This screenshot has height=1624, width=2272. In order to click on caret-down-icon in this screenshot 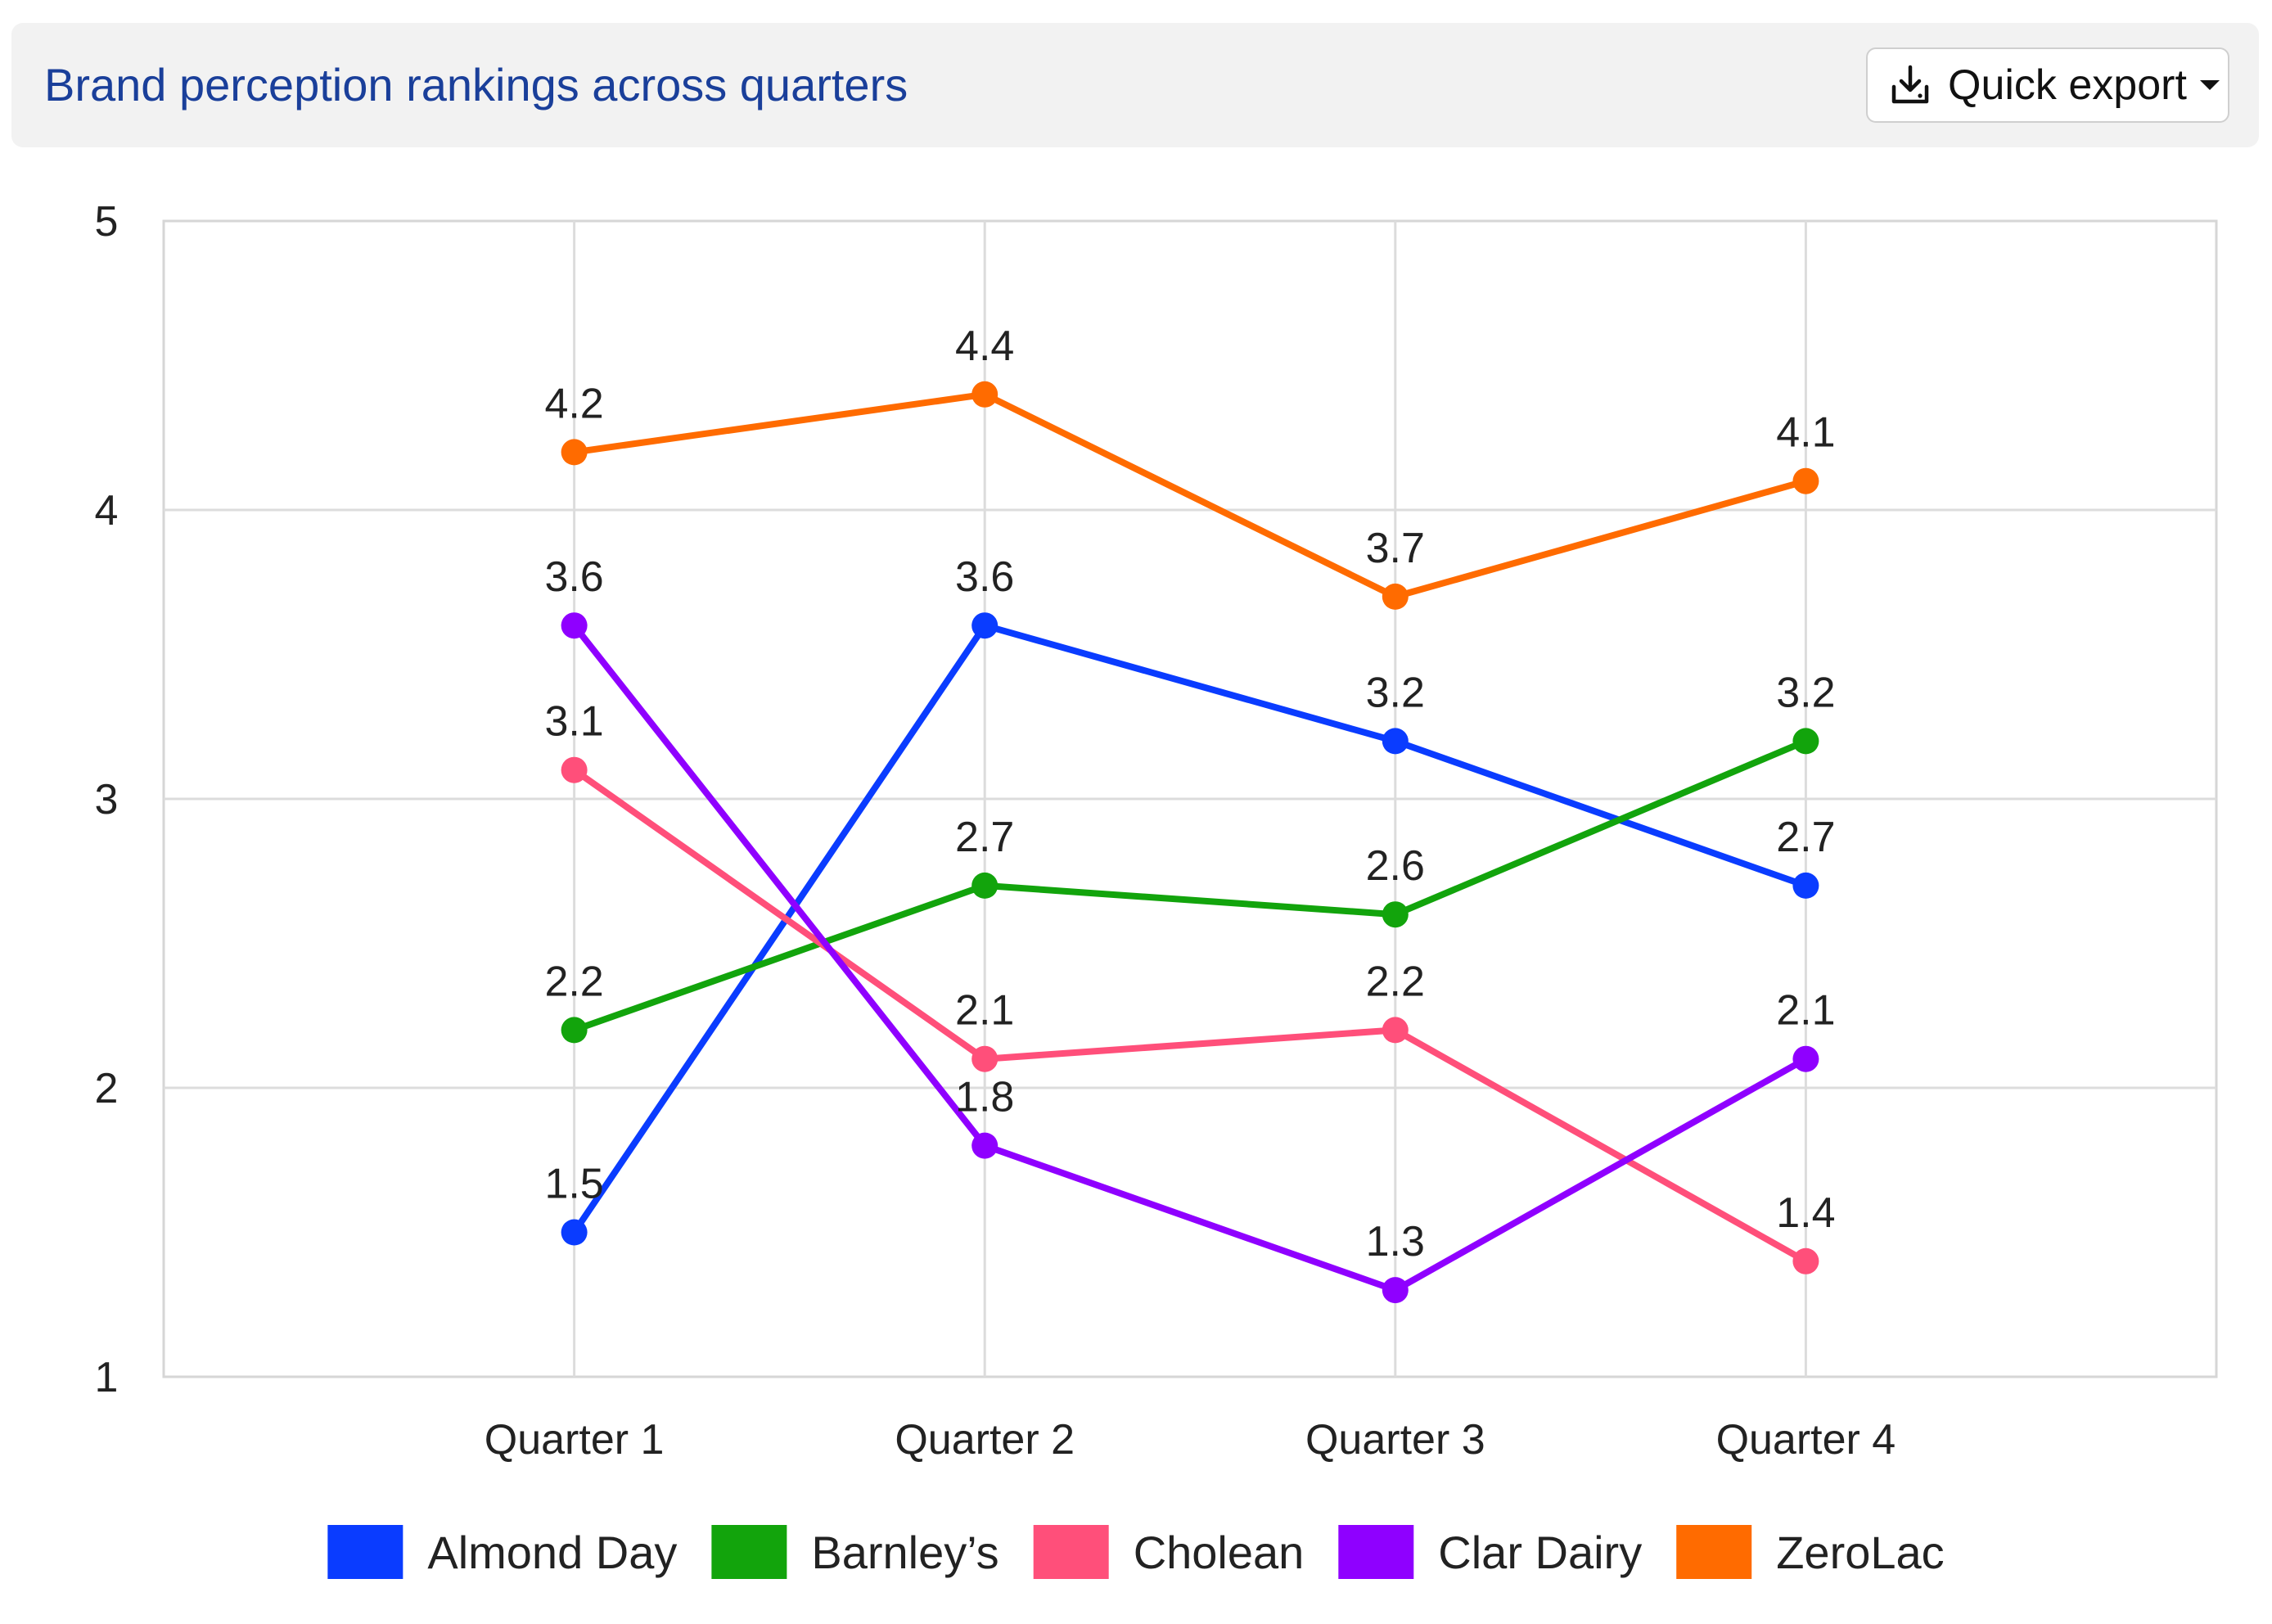, I will do `click(2209, 85)`.